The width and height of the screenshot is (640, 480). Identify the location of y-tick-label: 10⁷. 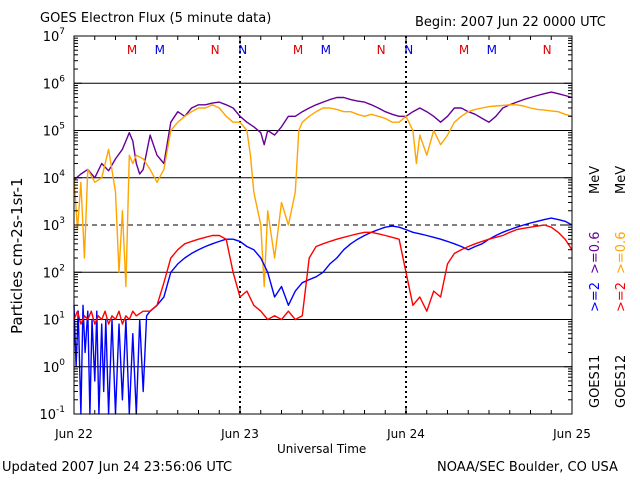
(54, 36).